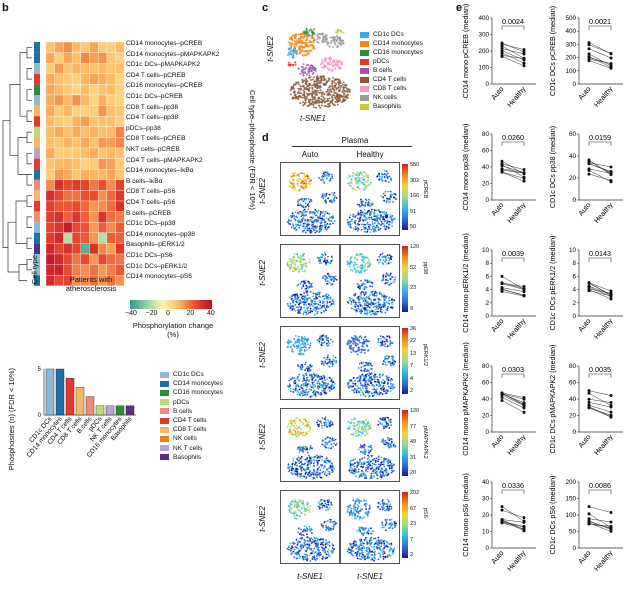  Describe the element at coordinates (415, 196) in the screenshot. I see `tsne-colorbar-tick: 166` at that location.